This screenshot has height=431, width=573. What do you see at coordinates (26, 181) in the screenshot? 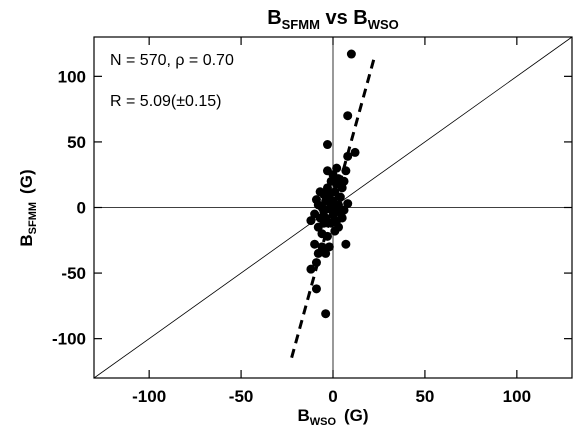
I see `y-axis-label-unit: (G)` at bounding box center [26, 181].